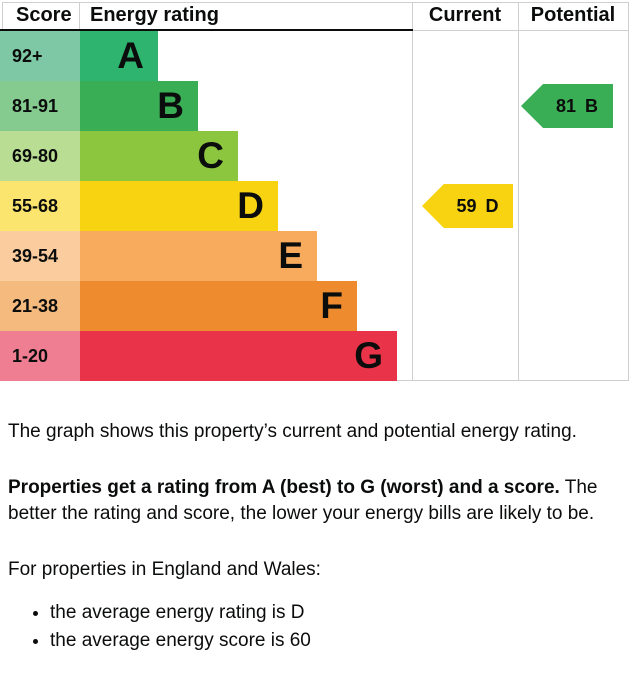  I want to click on header-underline-black, so click(206, 30).